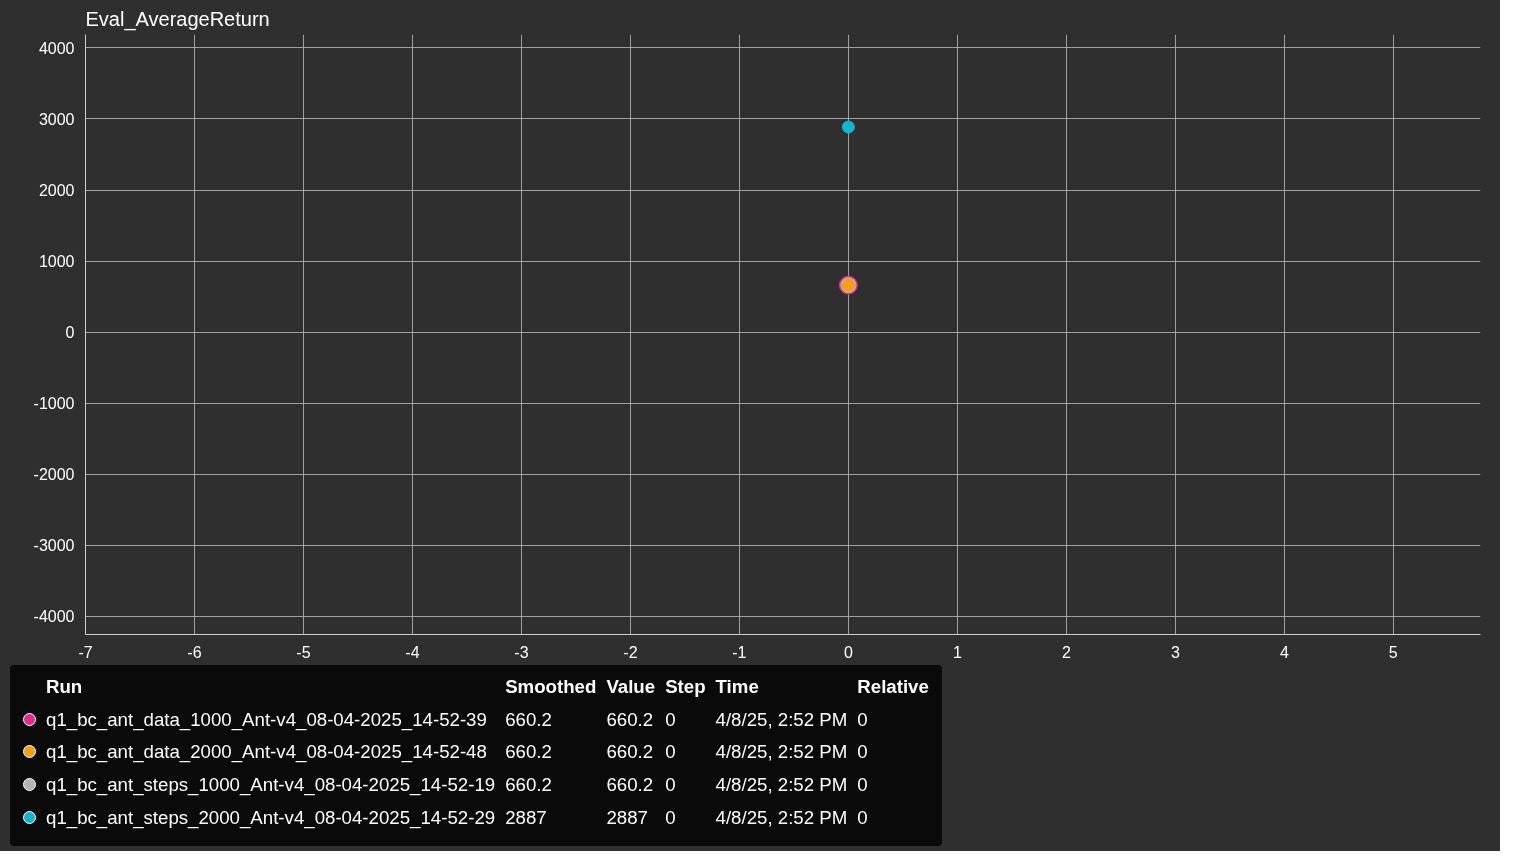 This screenshot has width=1522, height=862. I want to click on x-tick-label: 0, so click(848, 652).